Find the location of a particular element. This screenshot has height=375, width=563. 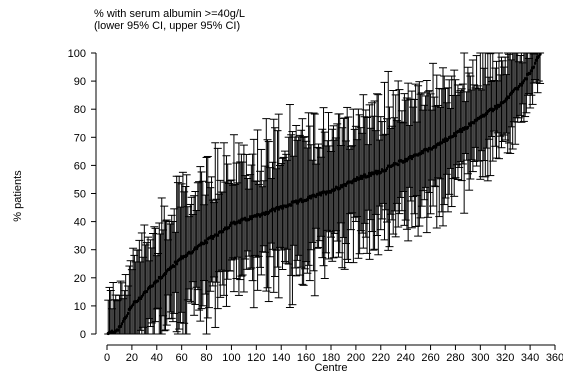

chart-title-line-1: % with serum albumin >=40g/L is located at coordinates (169, 14).